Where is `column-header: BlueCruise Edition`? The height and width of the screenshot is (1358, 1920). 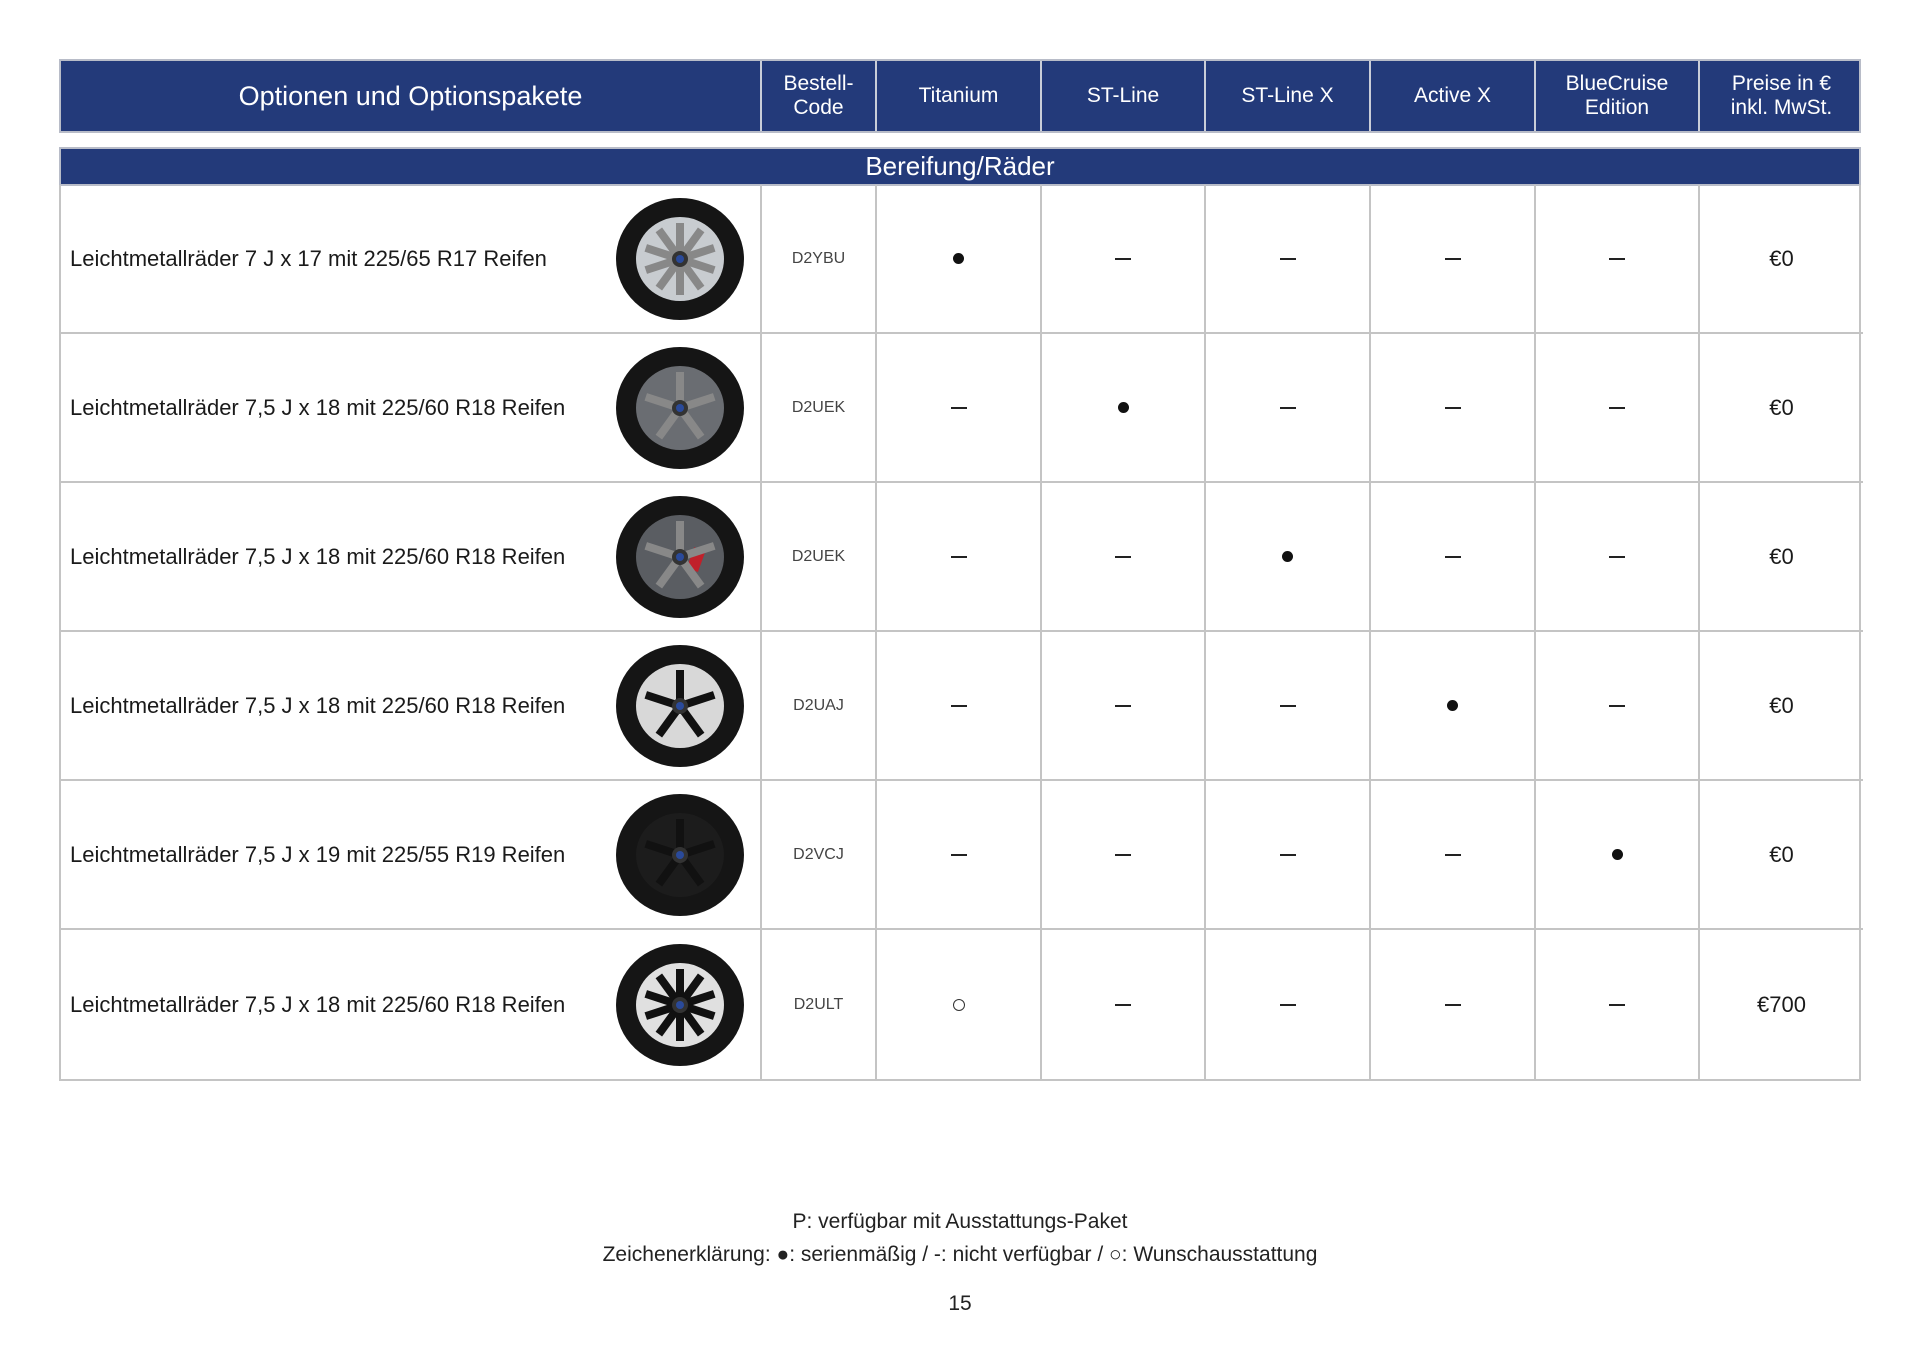 column-header: BlueCruise Edition is located at coordinates (1616, 96).